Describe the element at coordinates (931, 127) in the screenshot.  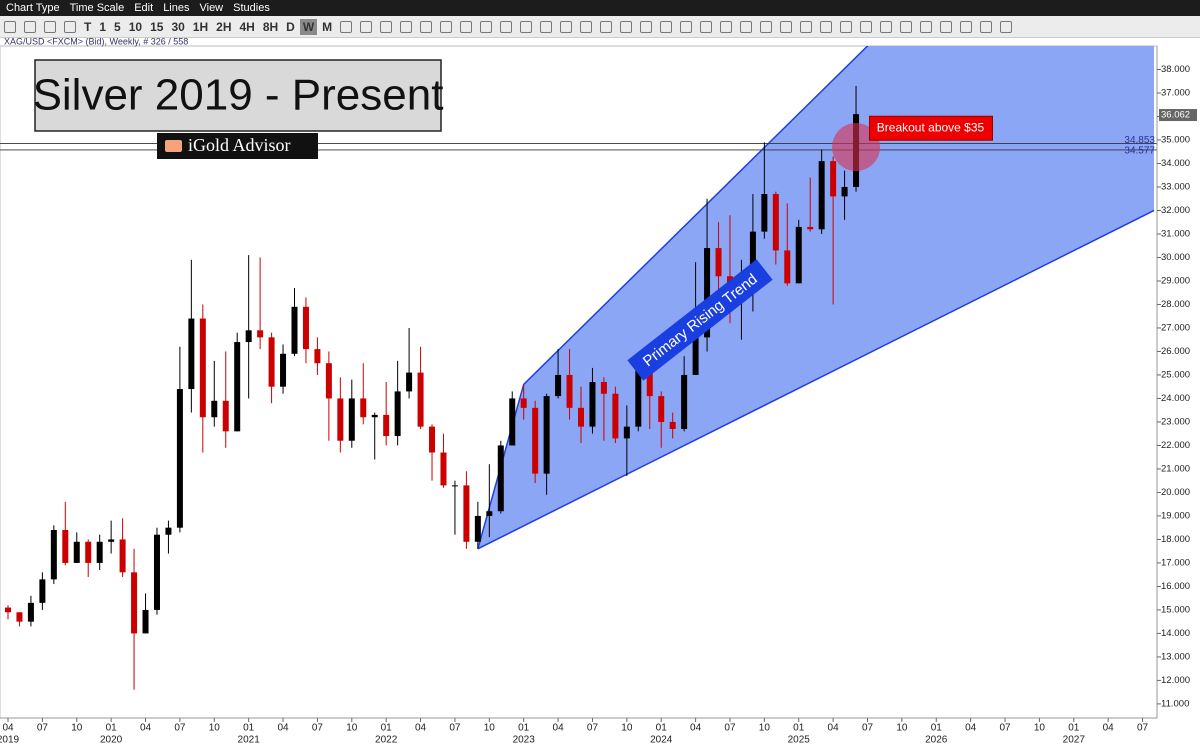
I see `annotation-text: Breakout above $35` at that location.